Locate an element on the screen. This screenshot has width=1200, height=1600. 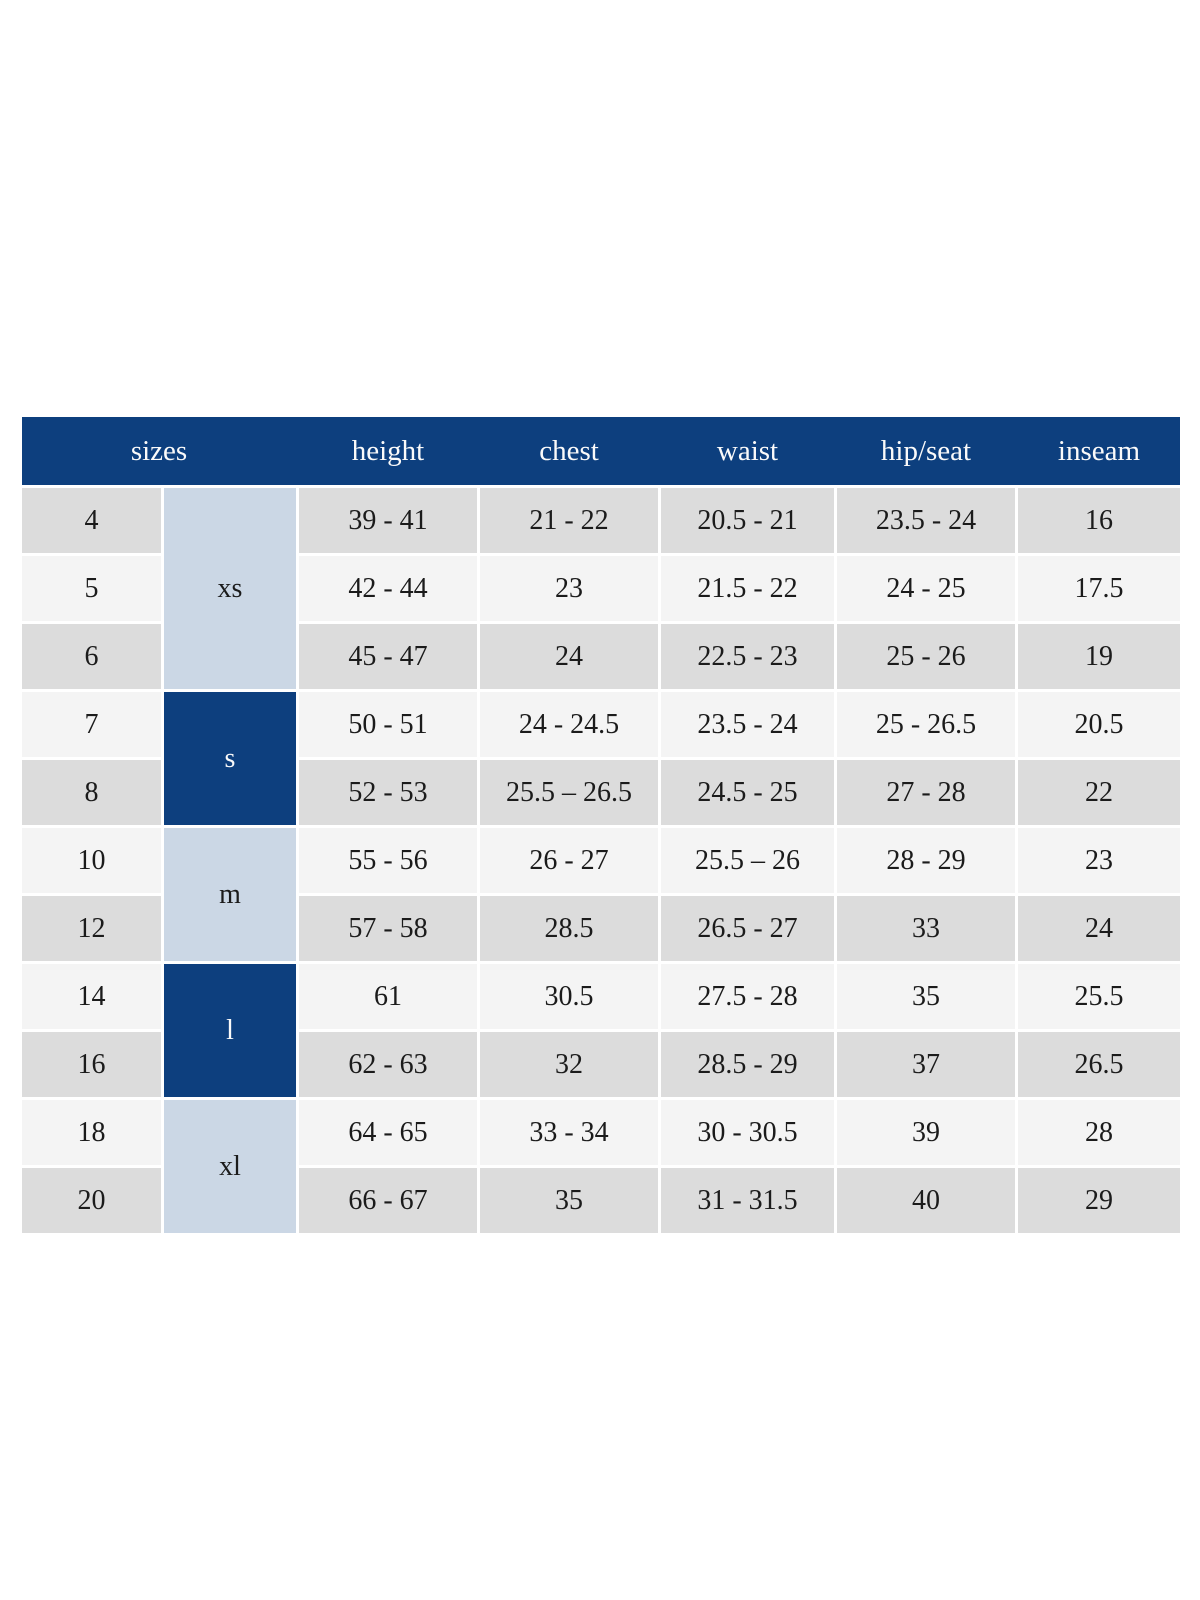
size-group-cell-xs: xs is located at coordinates (230, 588).